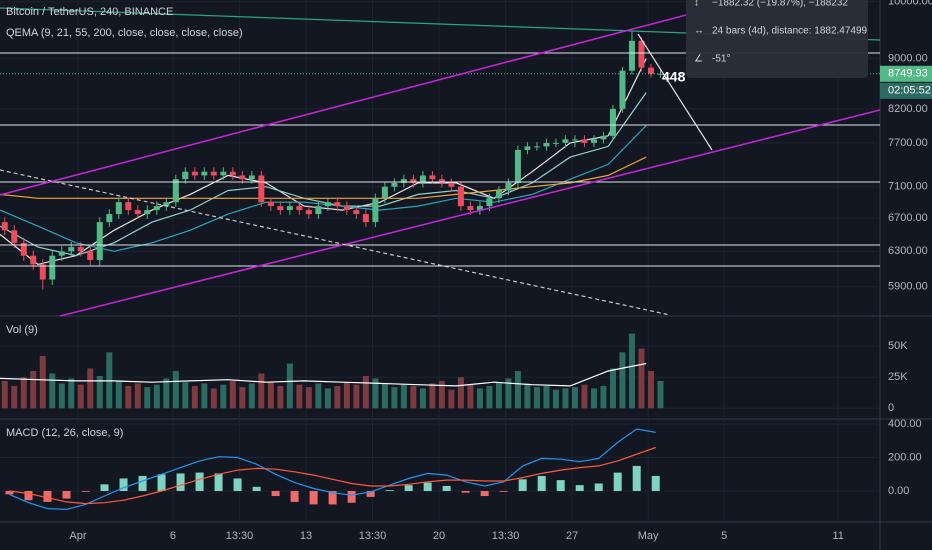 This screenshot has width=932, height=550. What do you see at coordinates (837, 536) in the screenshot?
I see `x-tick-label: 11` at bounding box center [837, 536].